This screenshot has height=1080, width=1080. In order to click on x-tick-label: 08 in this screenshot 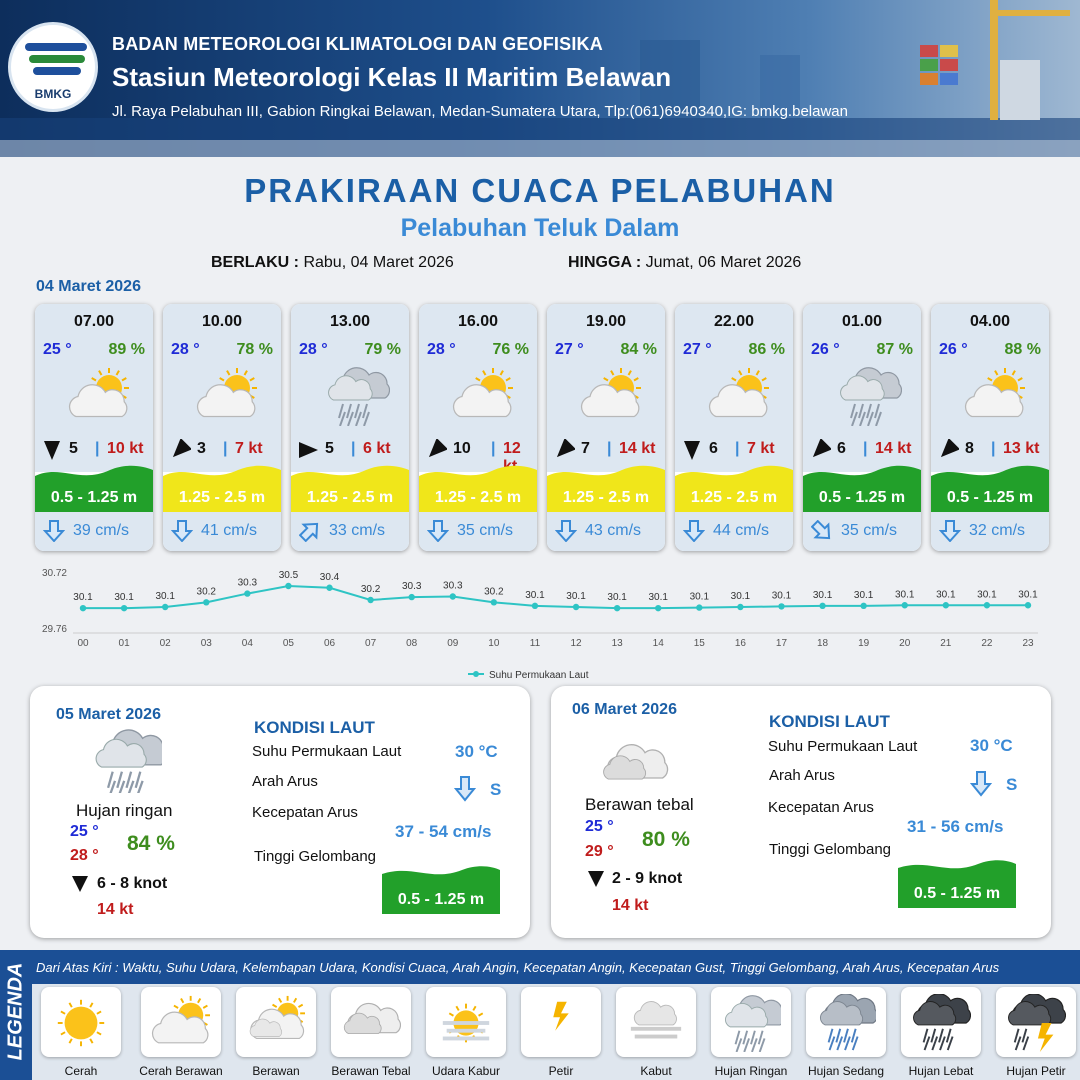, I will do `click(412, 643)`.